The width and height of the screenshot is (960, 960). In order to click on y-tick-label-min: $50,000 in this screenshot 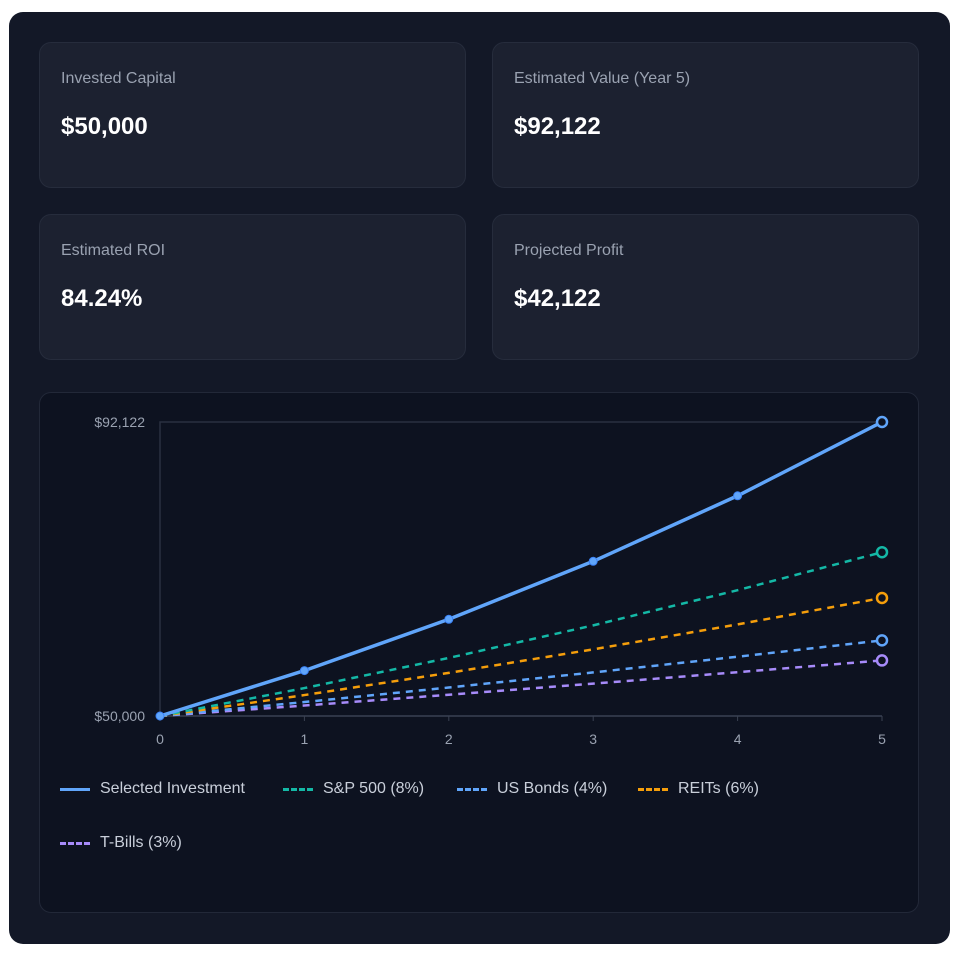, I will do `click(119, 716)`.